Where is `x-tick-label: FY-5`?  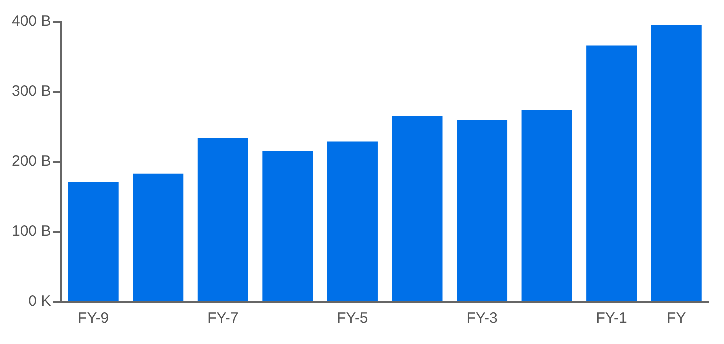 x-tick-label: FY-5 is located at coordinates (352, 319).